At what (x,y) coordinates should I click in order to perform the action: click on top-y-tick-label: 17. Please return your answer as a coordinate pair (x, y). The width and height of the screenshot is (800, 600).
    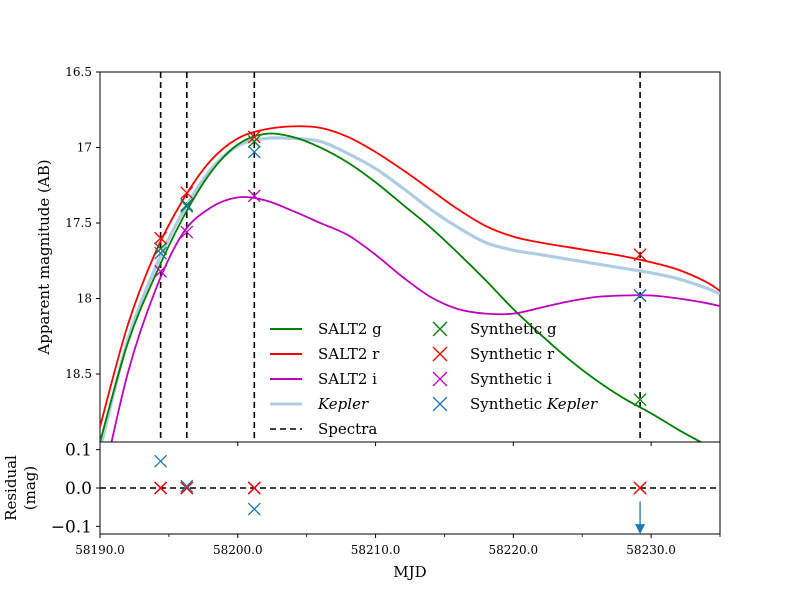
    Looking at the image, I should click on (84, 148).